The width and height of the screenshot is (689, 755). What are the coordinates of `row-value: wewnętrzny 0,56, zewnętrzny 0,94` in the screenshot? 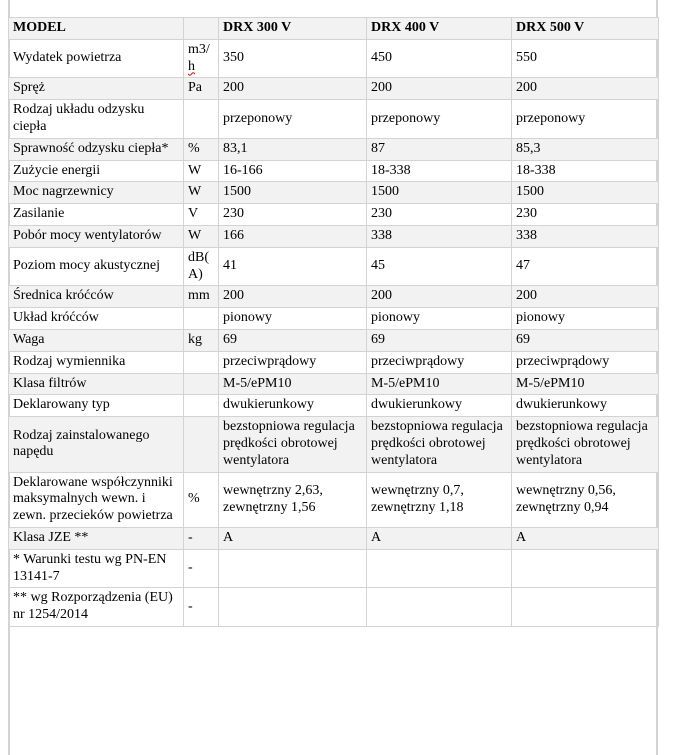 It's located at (585, 499).